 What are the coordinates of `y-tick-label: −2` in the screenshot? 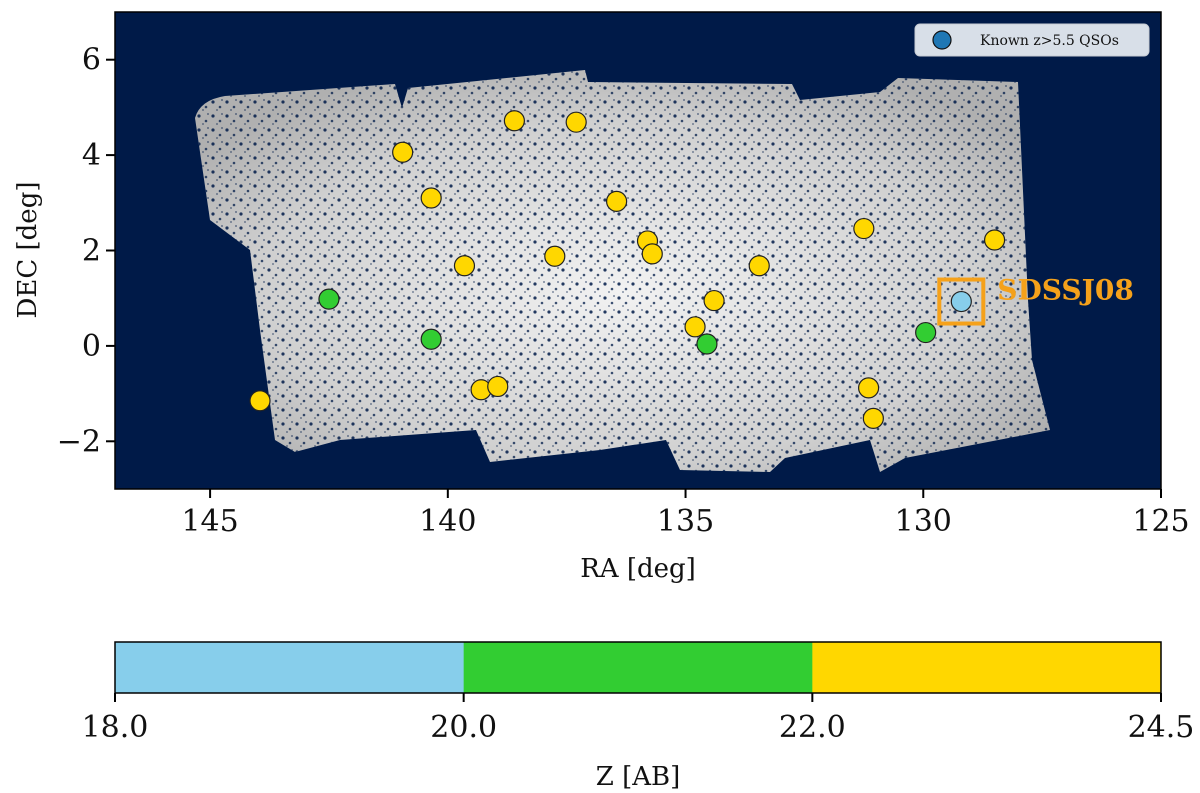 It's located at (79, 441).